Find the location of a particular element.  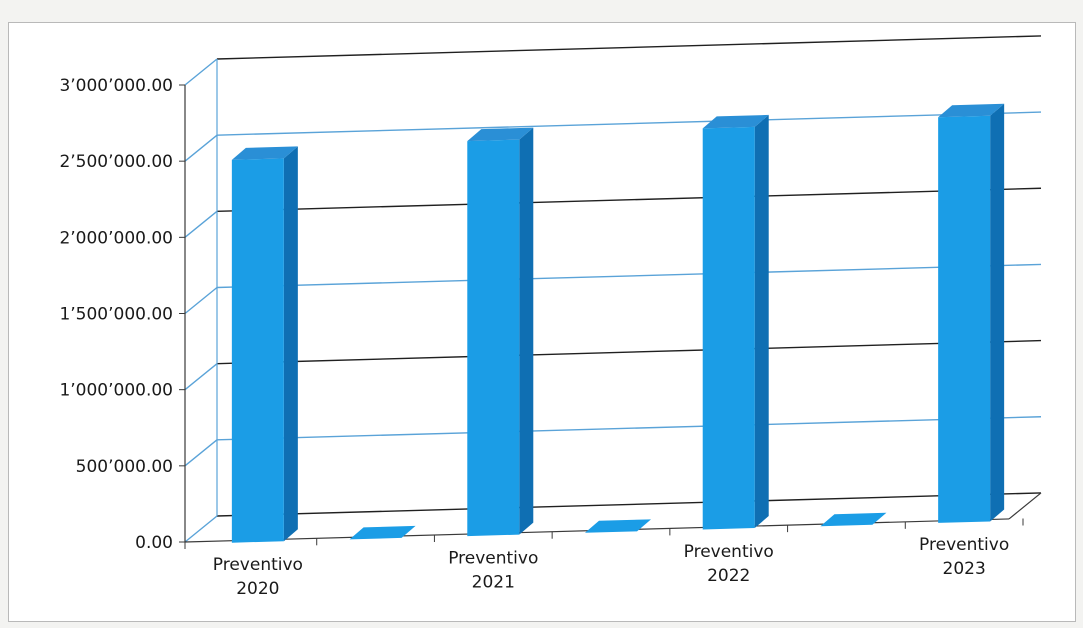

x-axis-depth is located at coordinates (1025, 506).